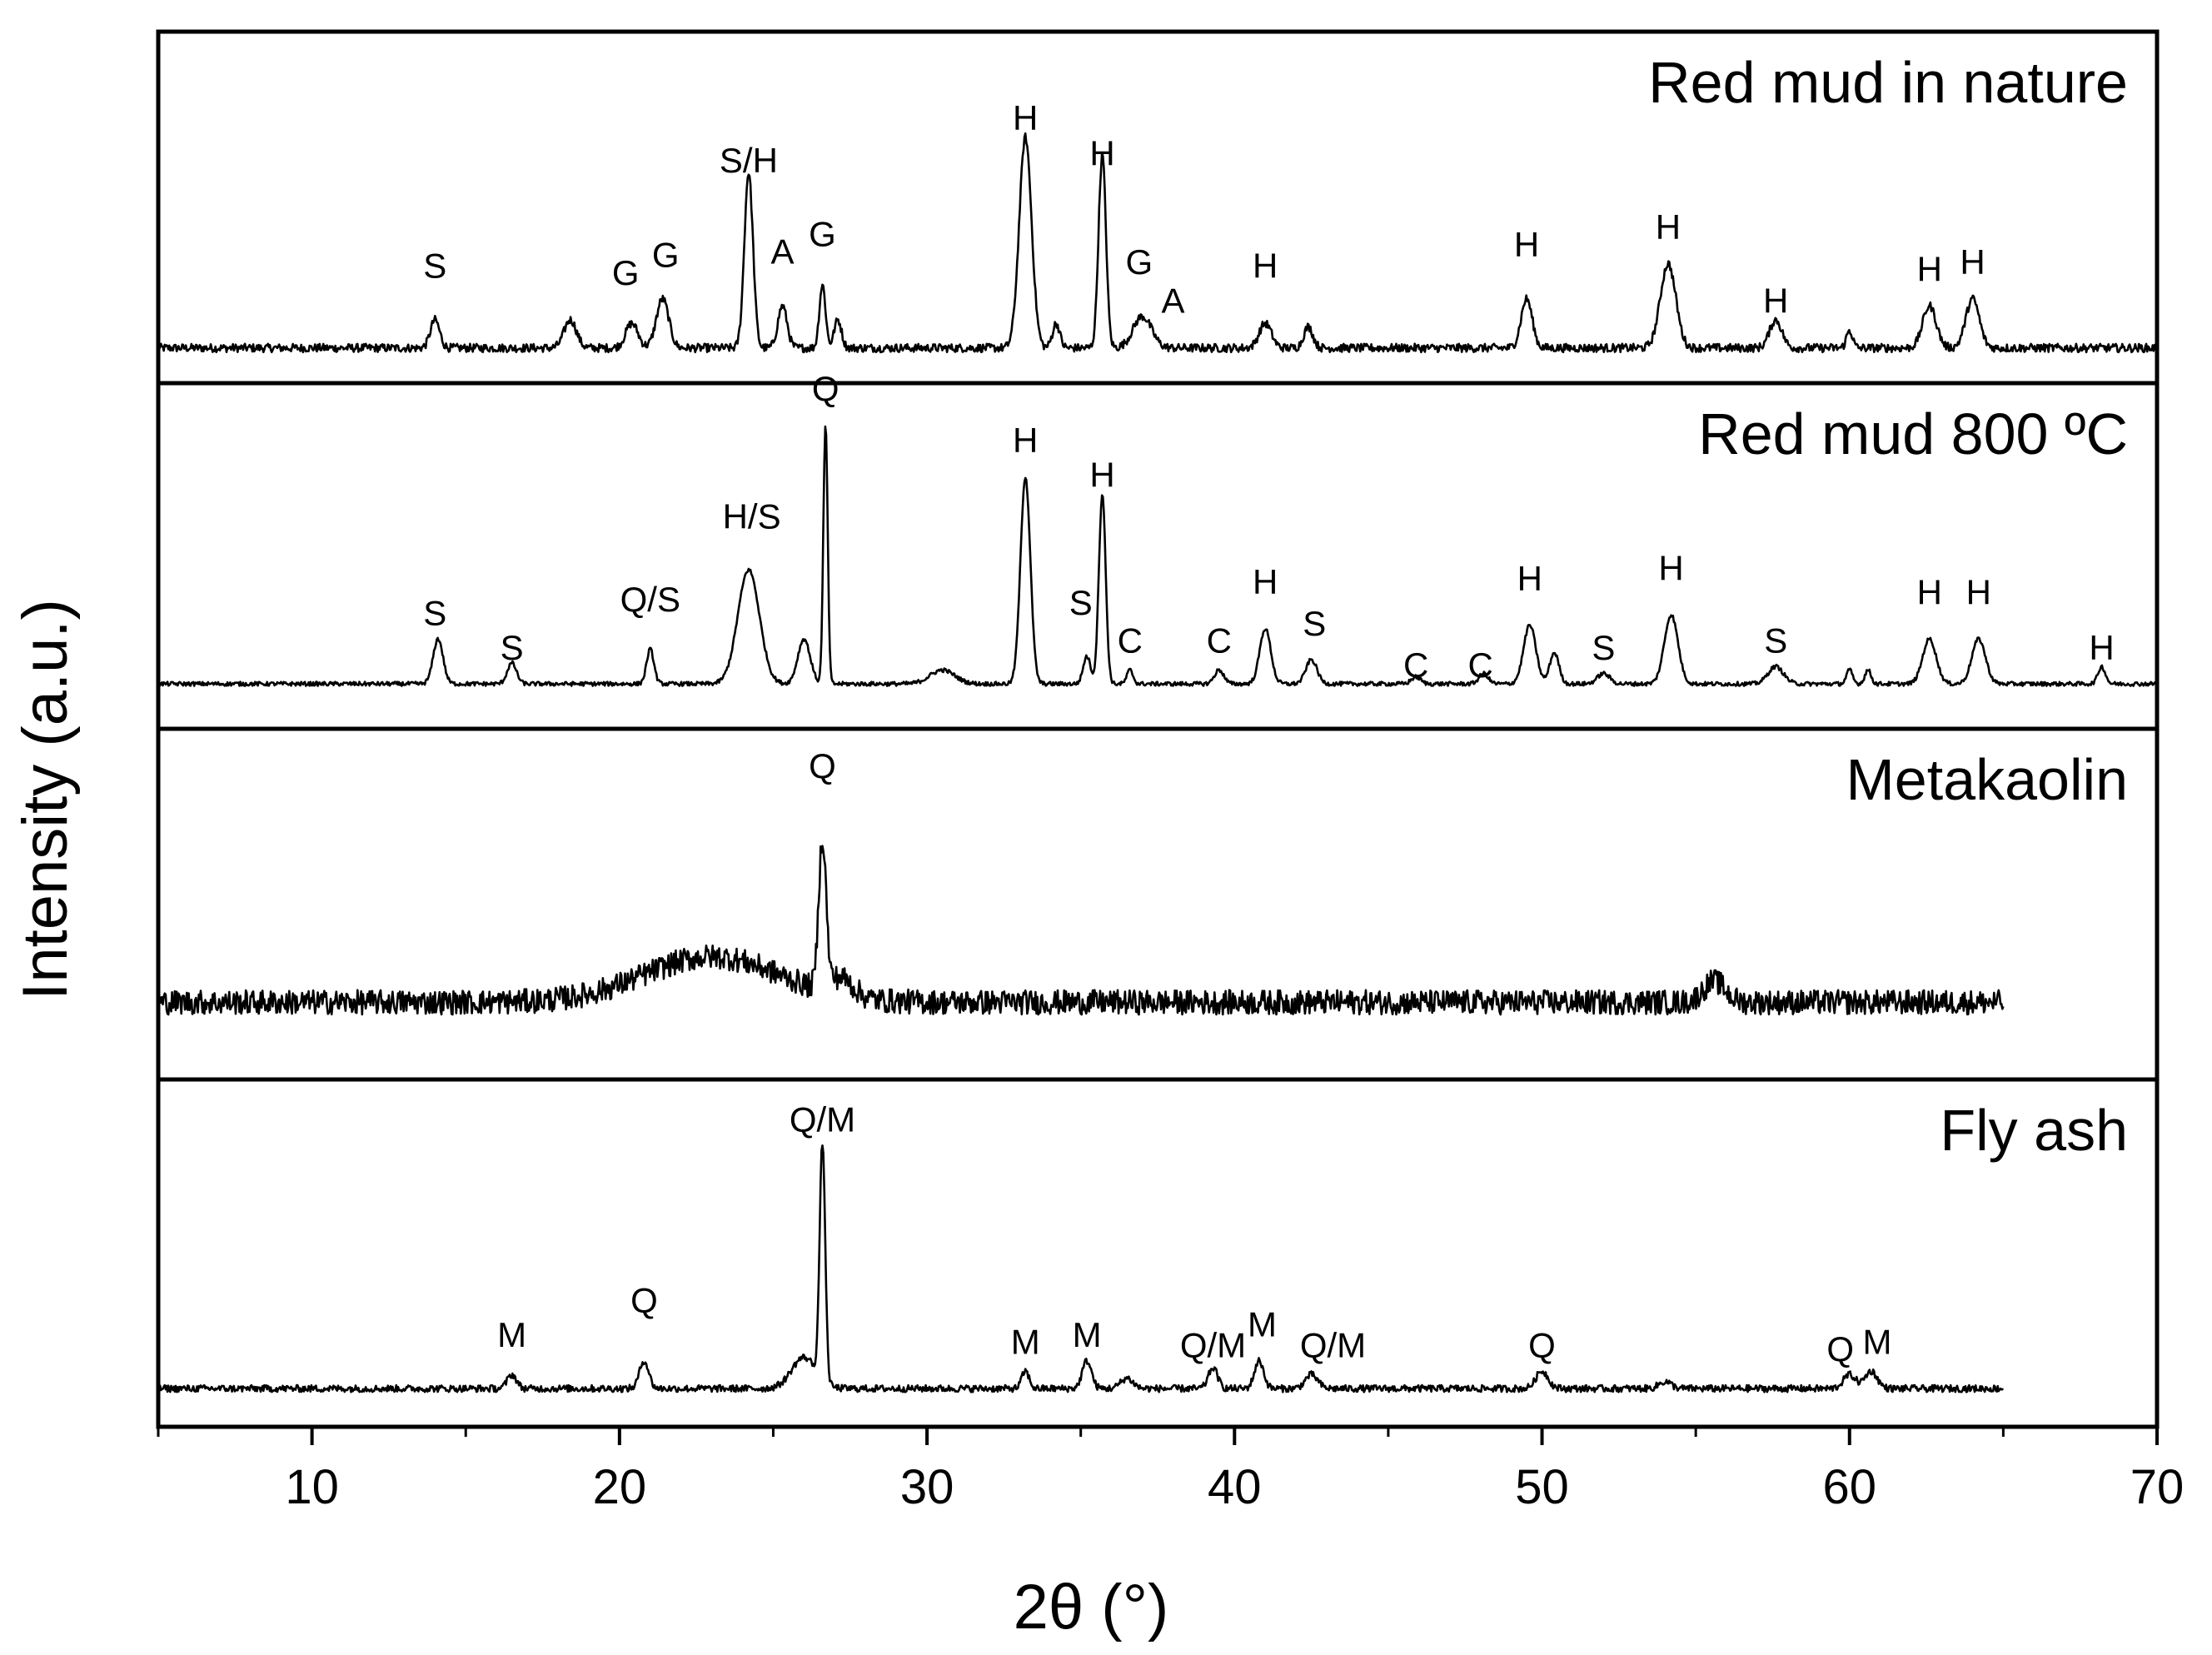 The image size is (2212, 1655). What do you see at coordinates (1888, 82) in the screenshot?
I see `series-name: Red mud in nature` at bounding box center [1888, 82].